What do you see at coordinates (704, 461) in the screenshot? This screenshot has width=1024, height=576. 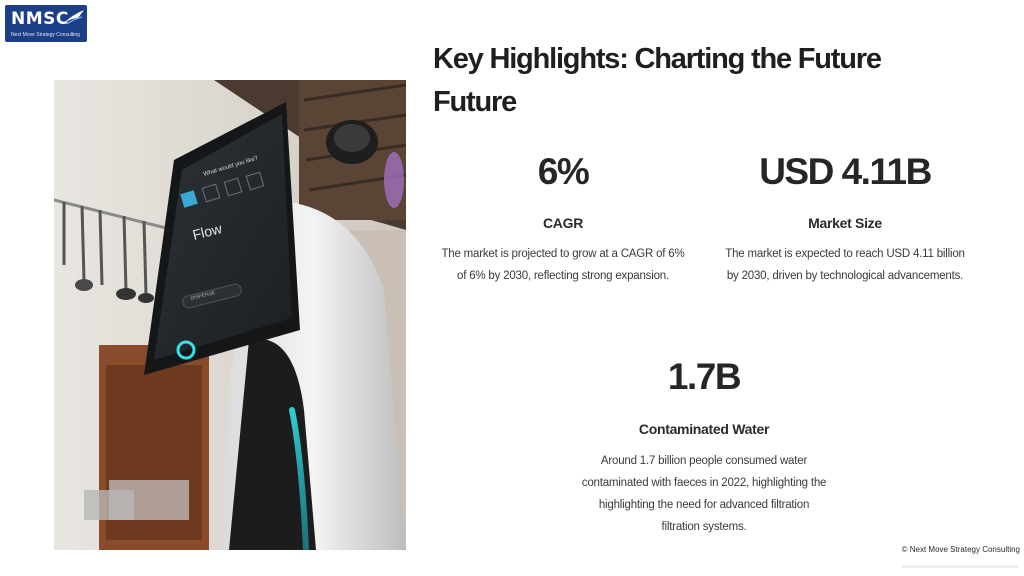 I see `stat-water-desc-line: Around 1.7 billion people consumed water` at bounding box center [704, 461].